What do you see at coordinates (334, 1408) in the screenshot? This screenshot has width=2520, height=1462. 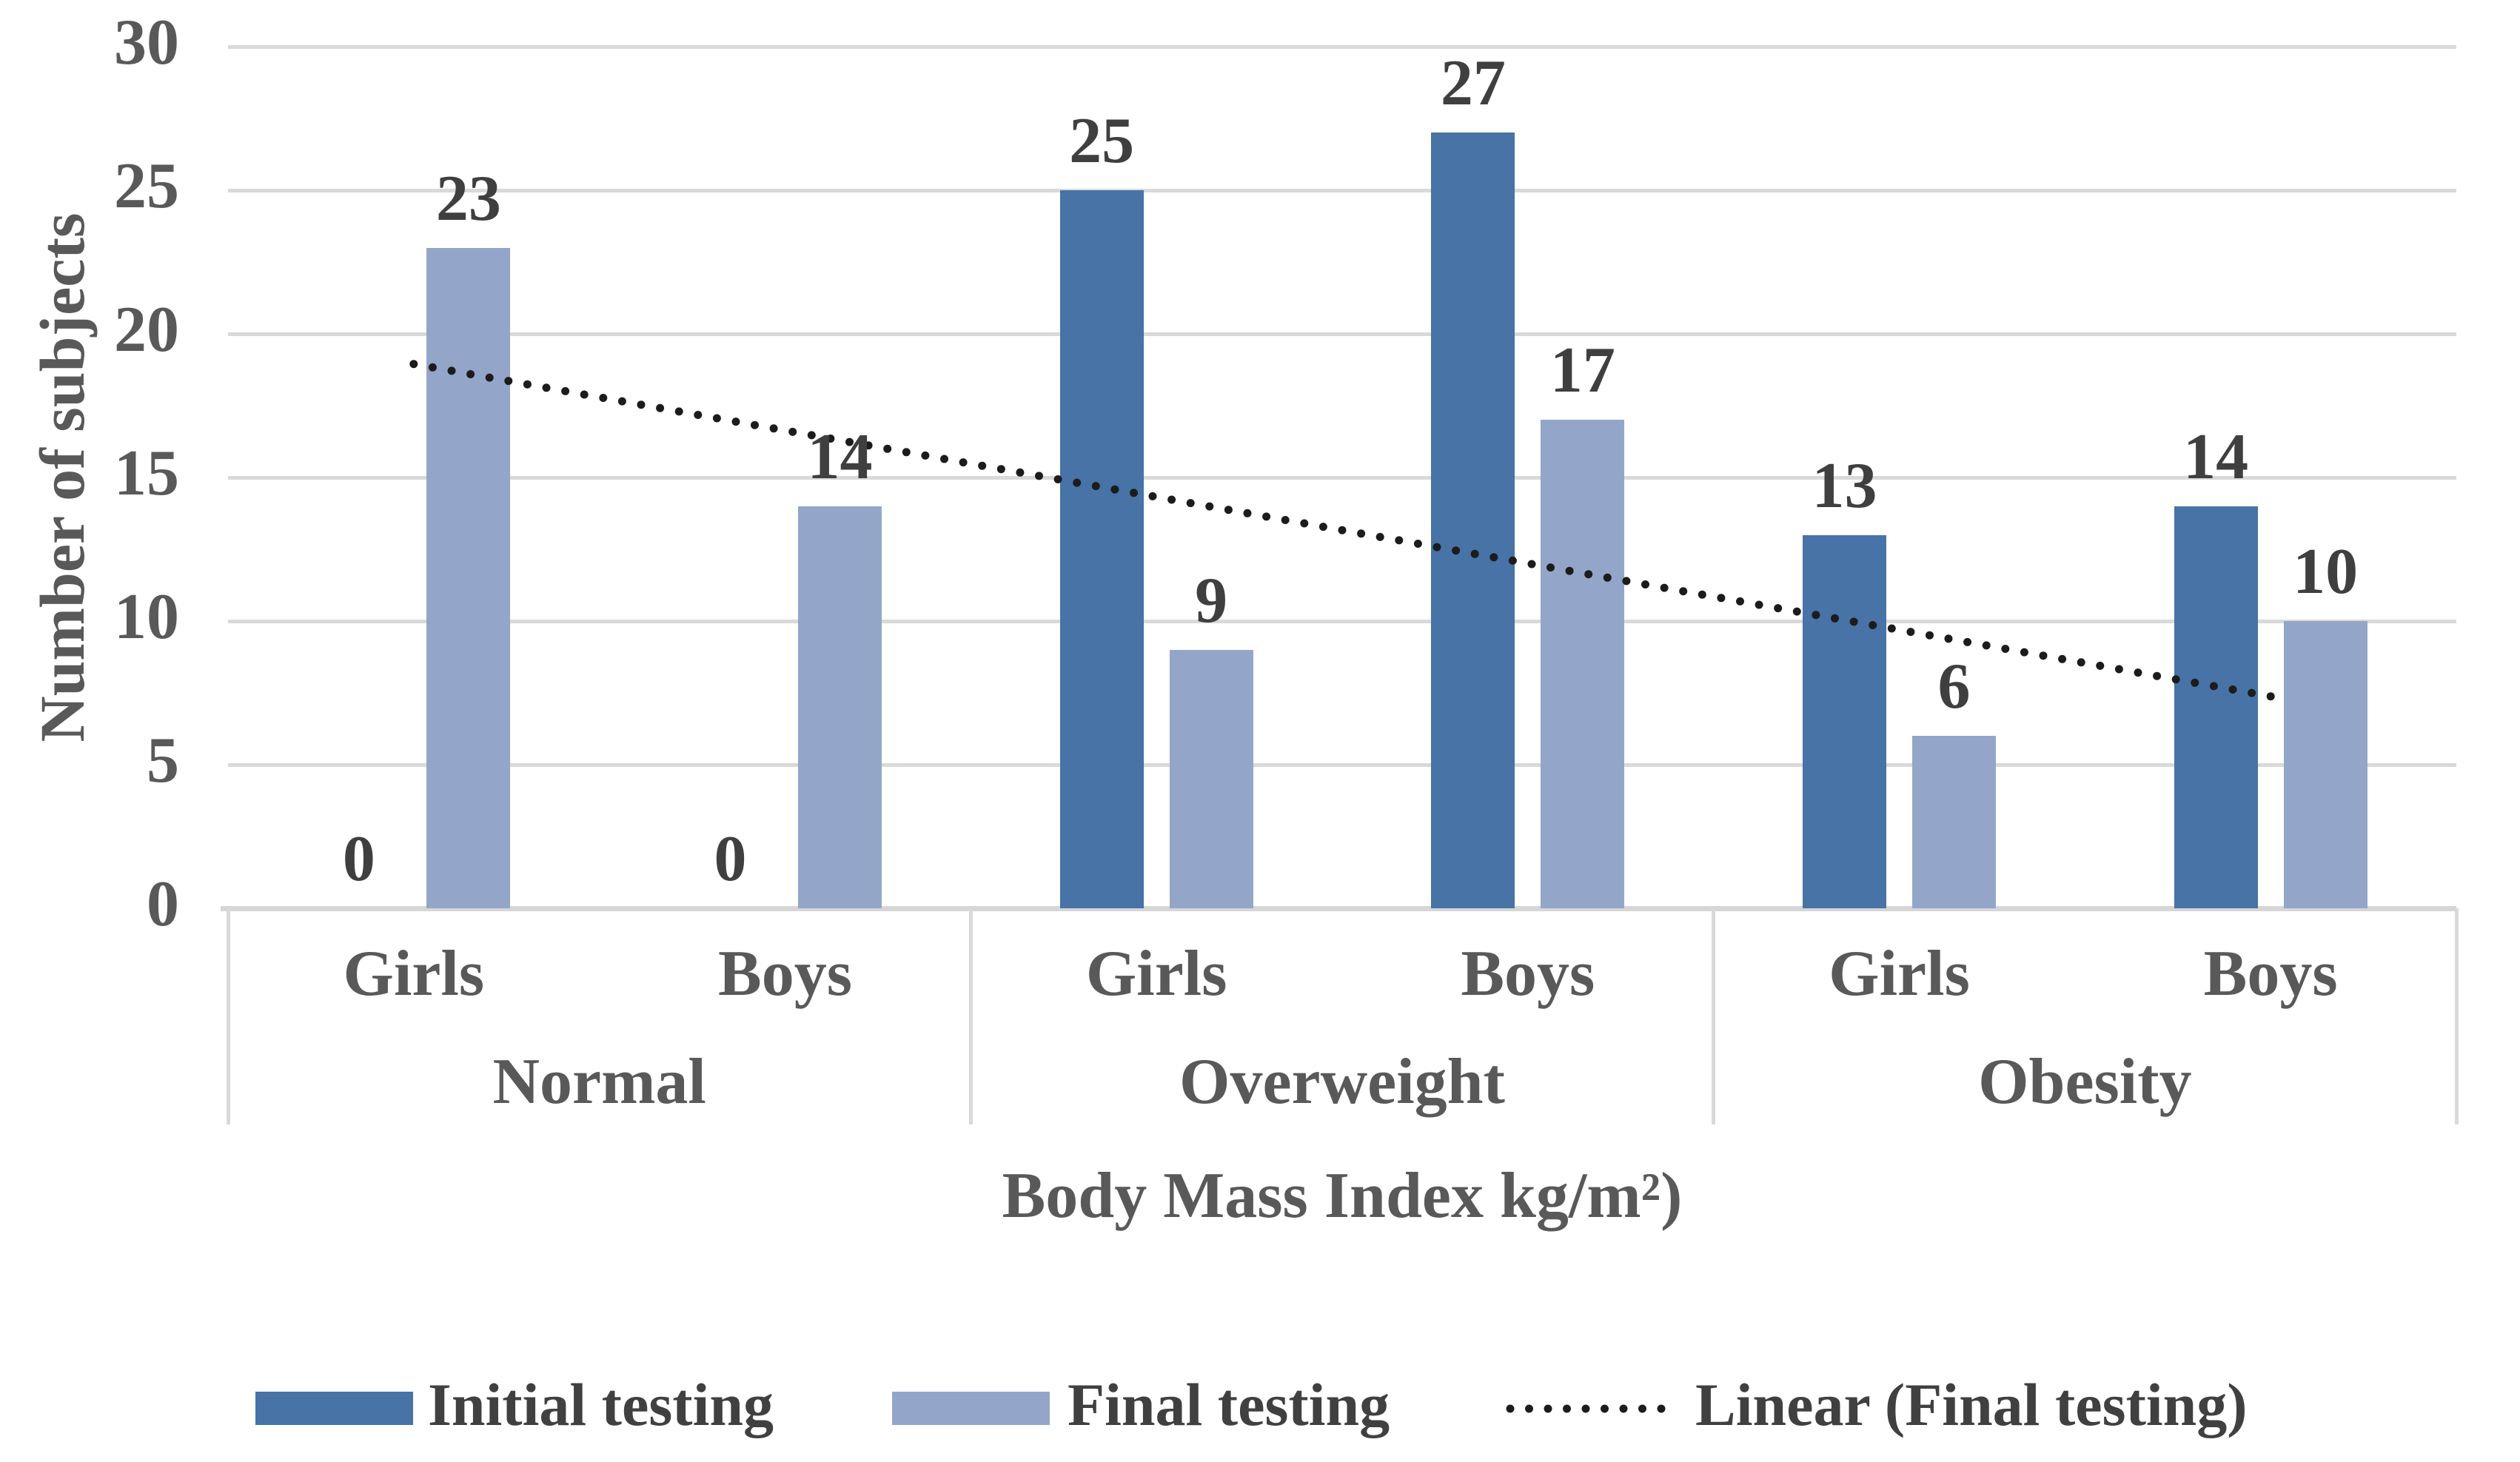 I see `legend-swatch-initial-testing` at bounding box center [334, 1408].